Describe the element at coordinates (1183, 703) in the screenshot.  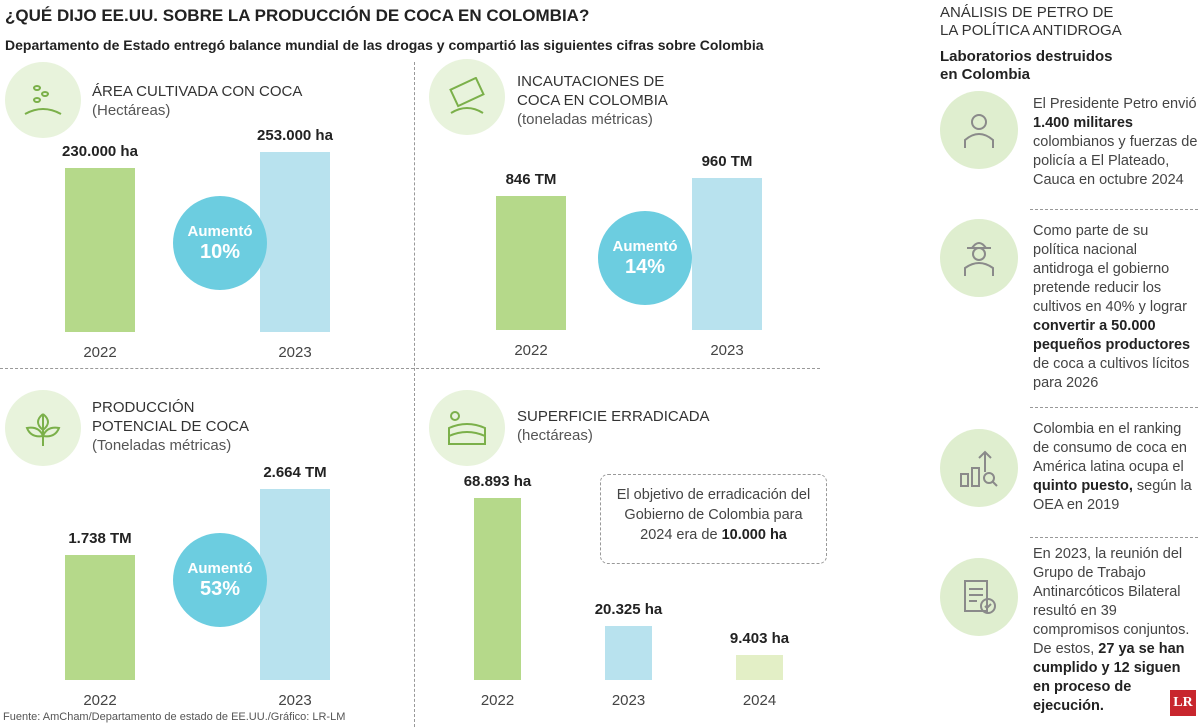
I see `logo: LR` at that location.